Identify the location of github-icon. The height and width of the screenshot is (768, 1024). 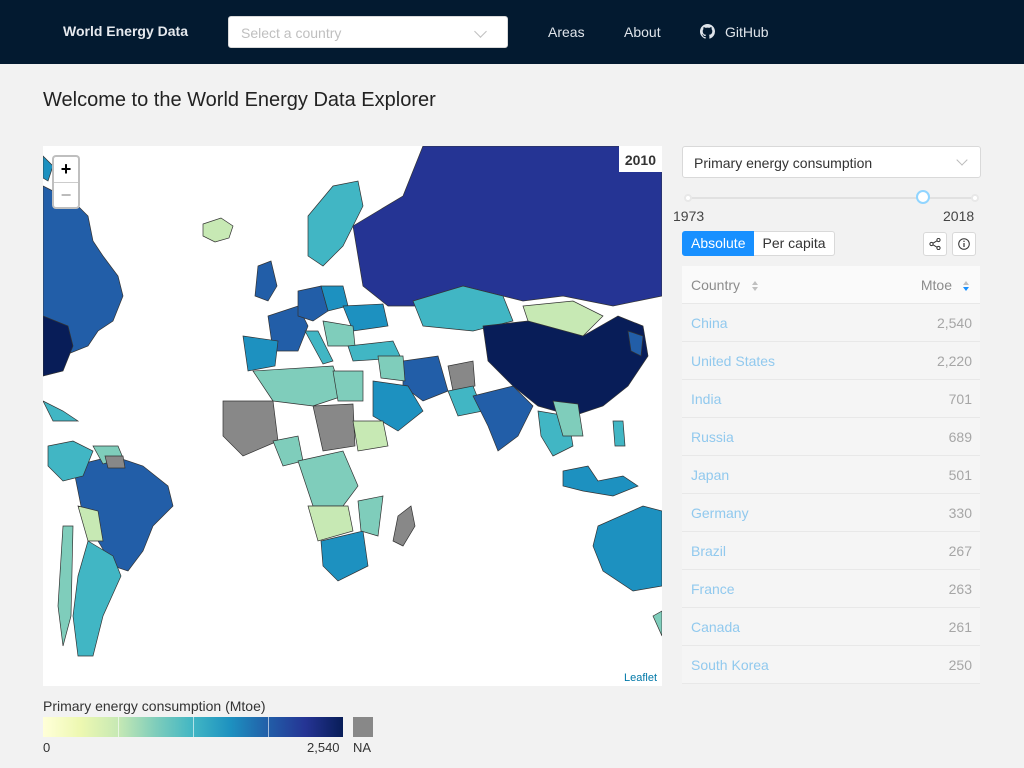
(707, 31).